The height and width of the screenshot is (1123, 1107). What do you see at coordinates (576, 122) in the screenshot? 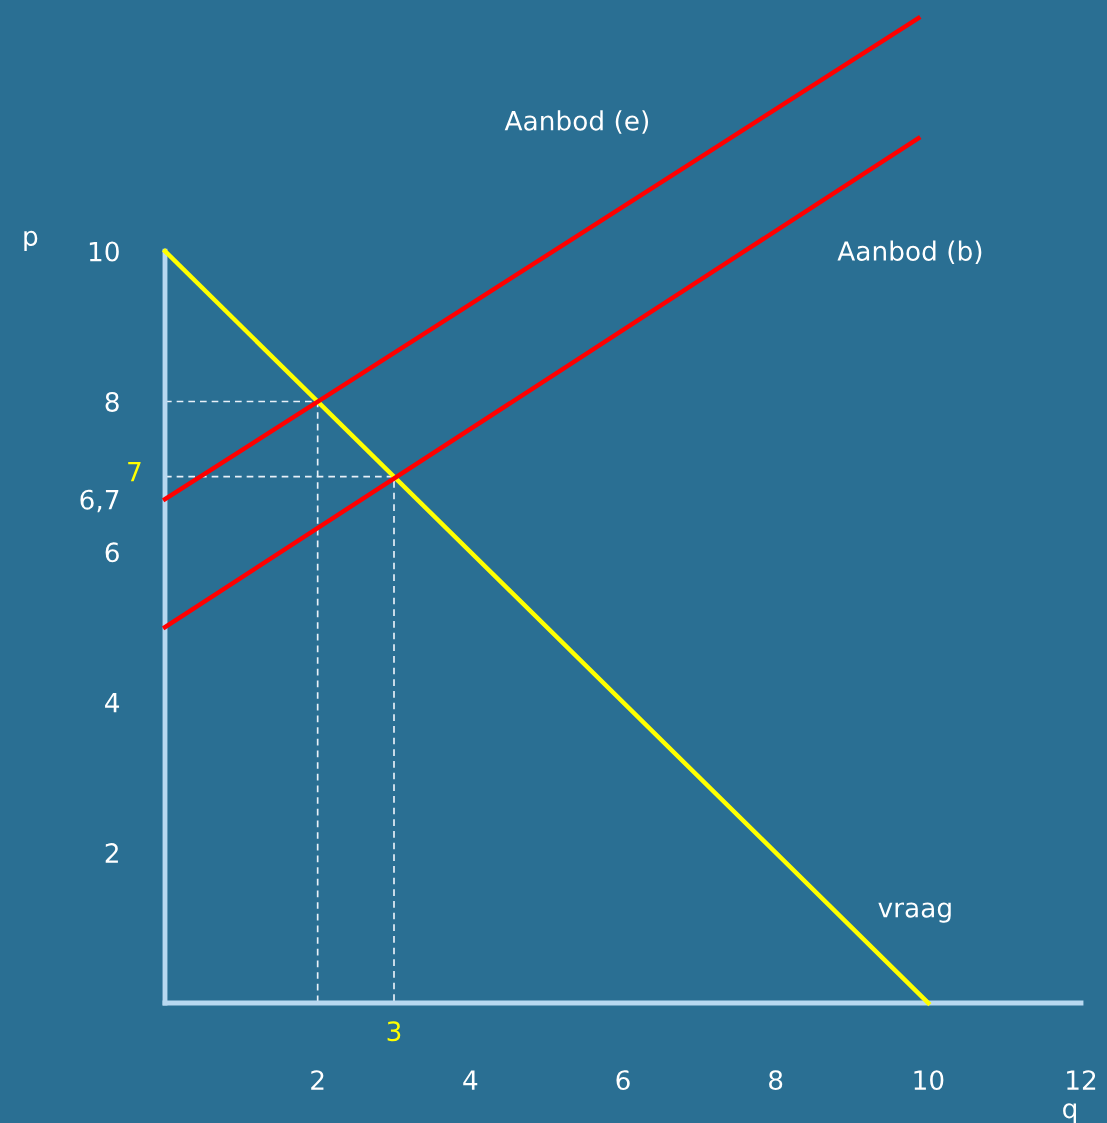
I see `series-label: Aanbod (e)` at bounding box center [576, 122].